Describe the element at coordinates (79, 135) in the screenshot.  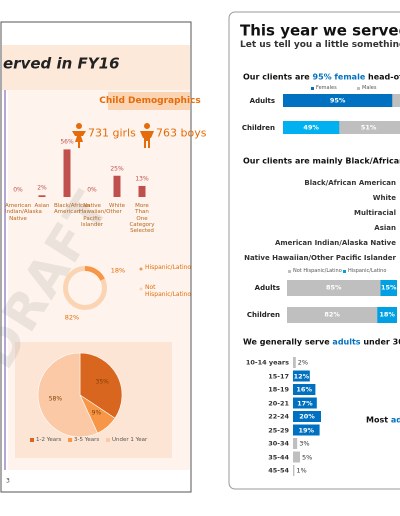
I see `girl-icon` at that location.